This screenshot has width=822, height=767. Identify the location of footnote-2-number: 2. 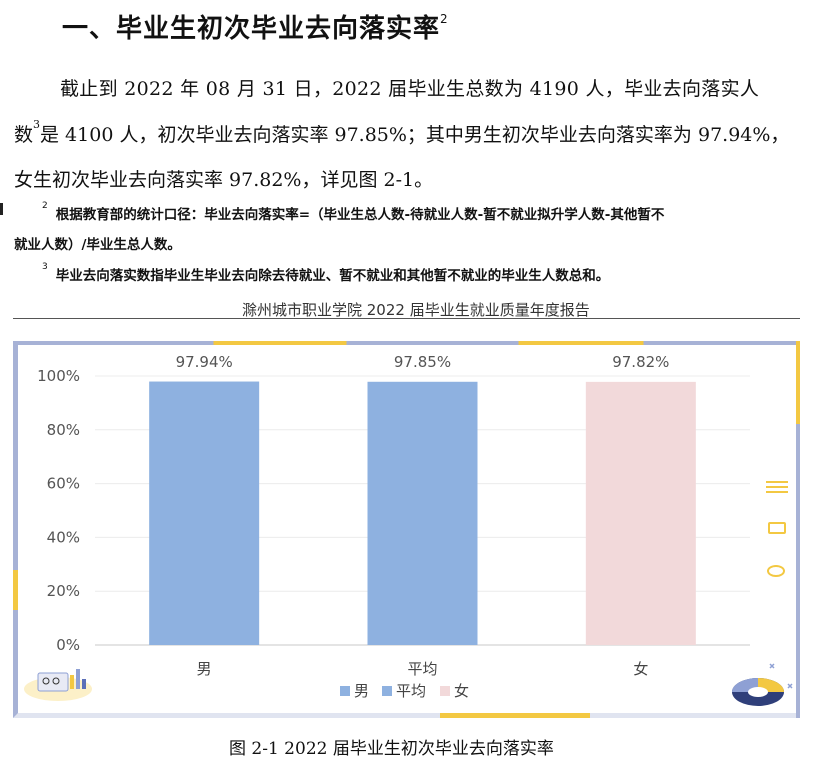
(45, 206).